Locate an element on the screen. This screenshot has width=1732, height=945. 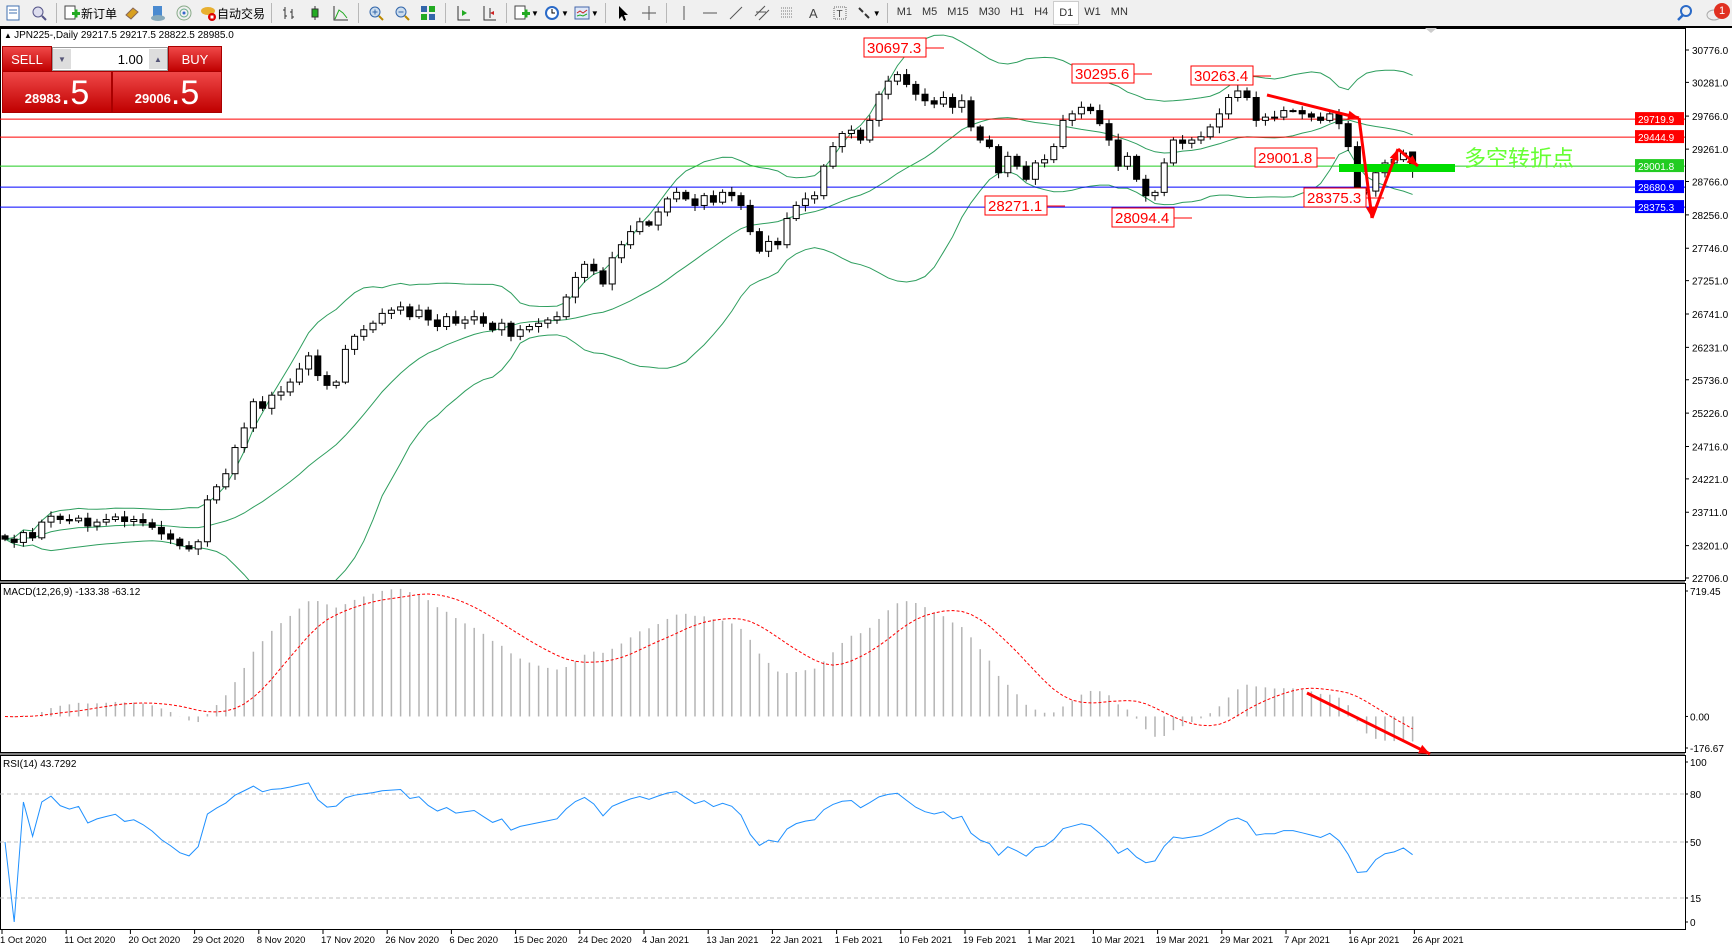
date-label: 19 Mar 2021 is located at coordinates (1182, 940).